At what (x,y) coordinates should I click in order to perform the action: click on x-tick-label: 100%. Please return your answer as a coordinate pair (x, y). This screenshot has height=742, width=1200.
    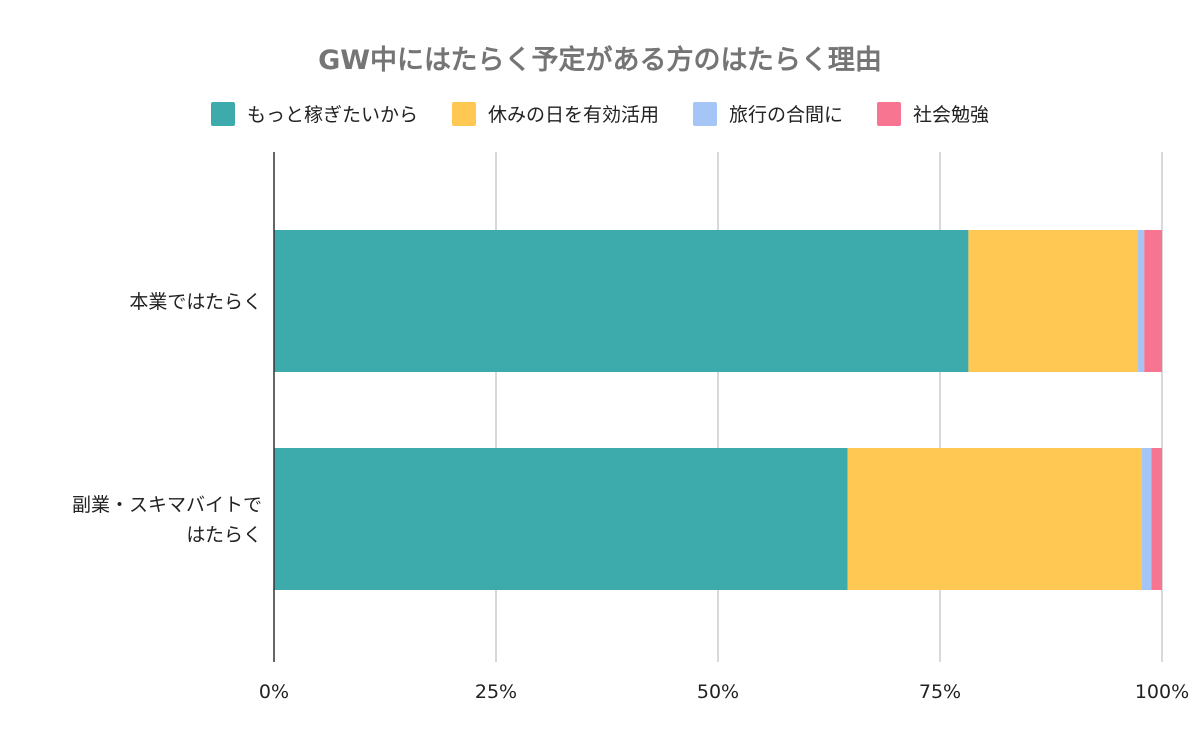
    Looking at the image, I should click on (1162, 692).